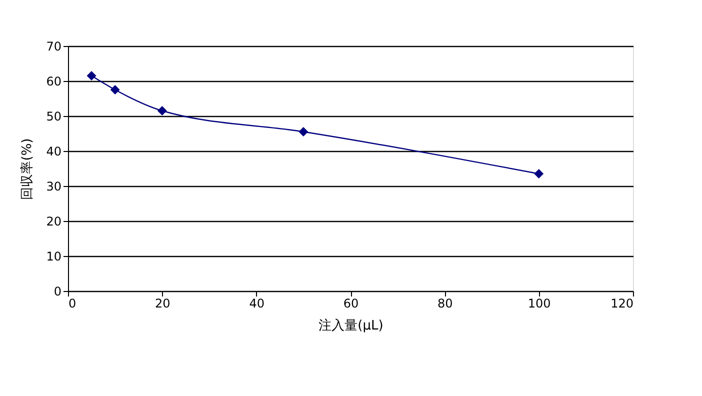 The height and width of the screenshot is (396, 702). I want to click on y-tick-label: 20, so click(54, 221).